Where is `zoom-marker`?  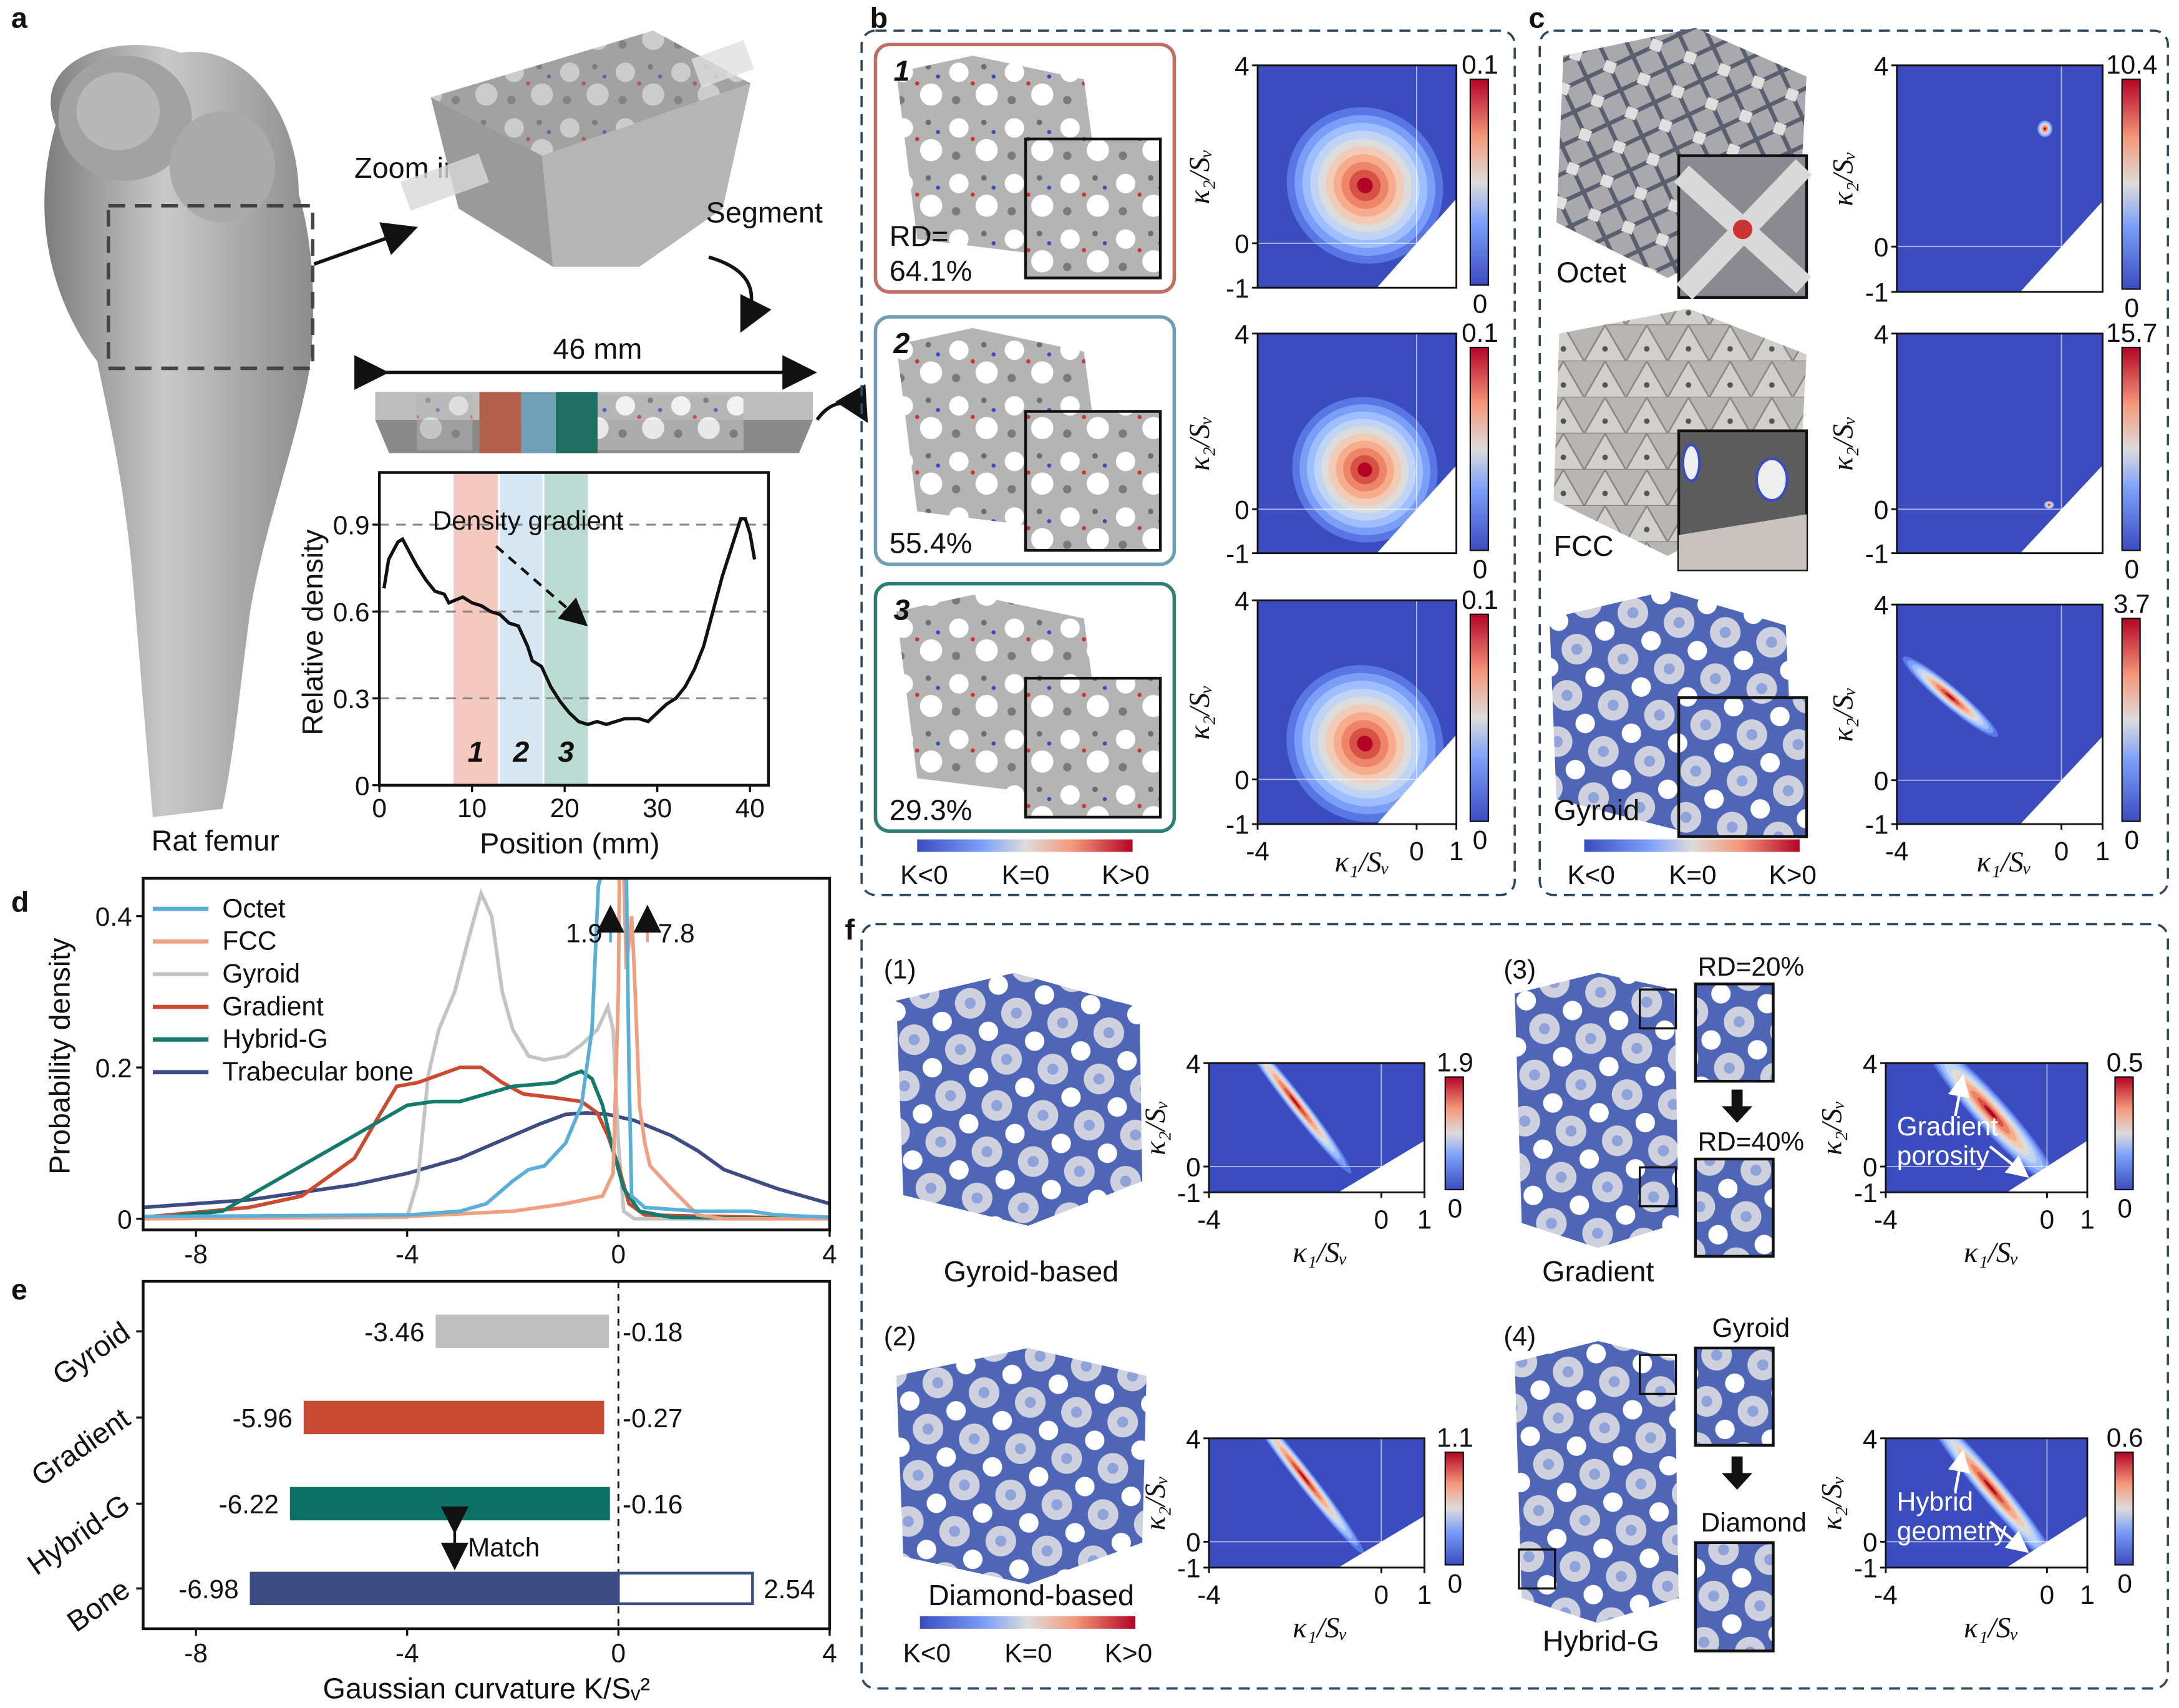 zoom-marker is located at coordinates (1657, 1374).